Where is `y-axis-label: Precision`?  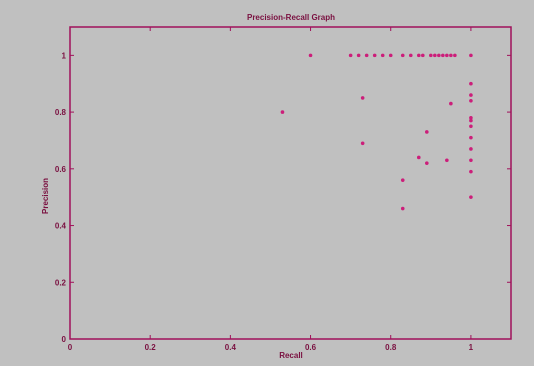
y-axis-label: Precision is located at coordinates (45, 196).